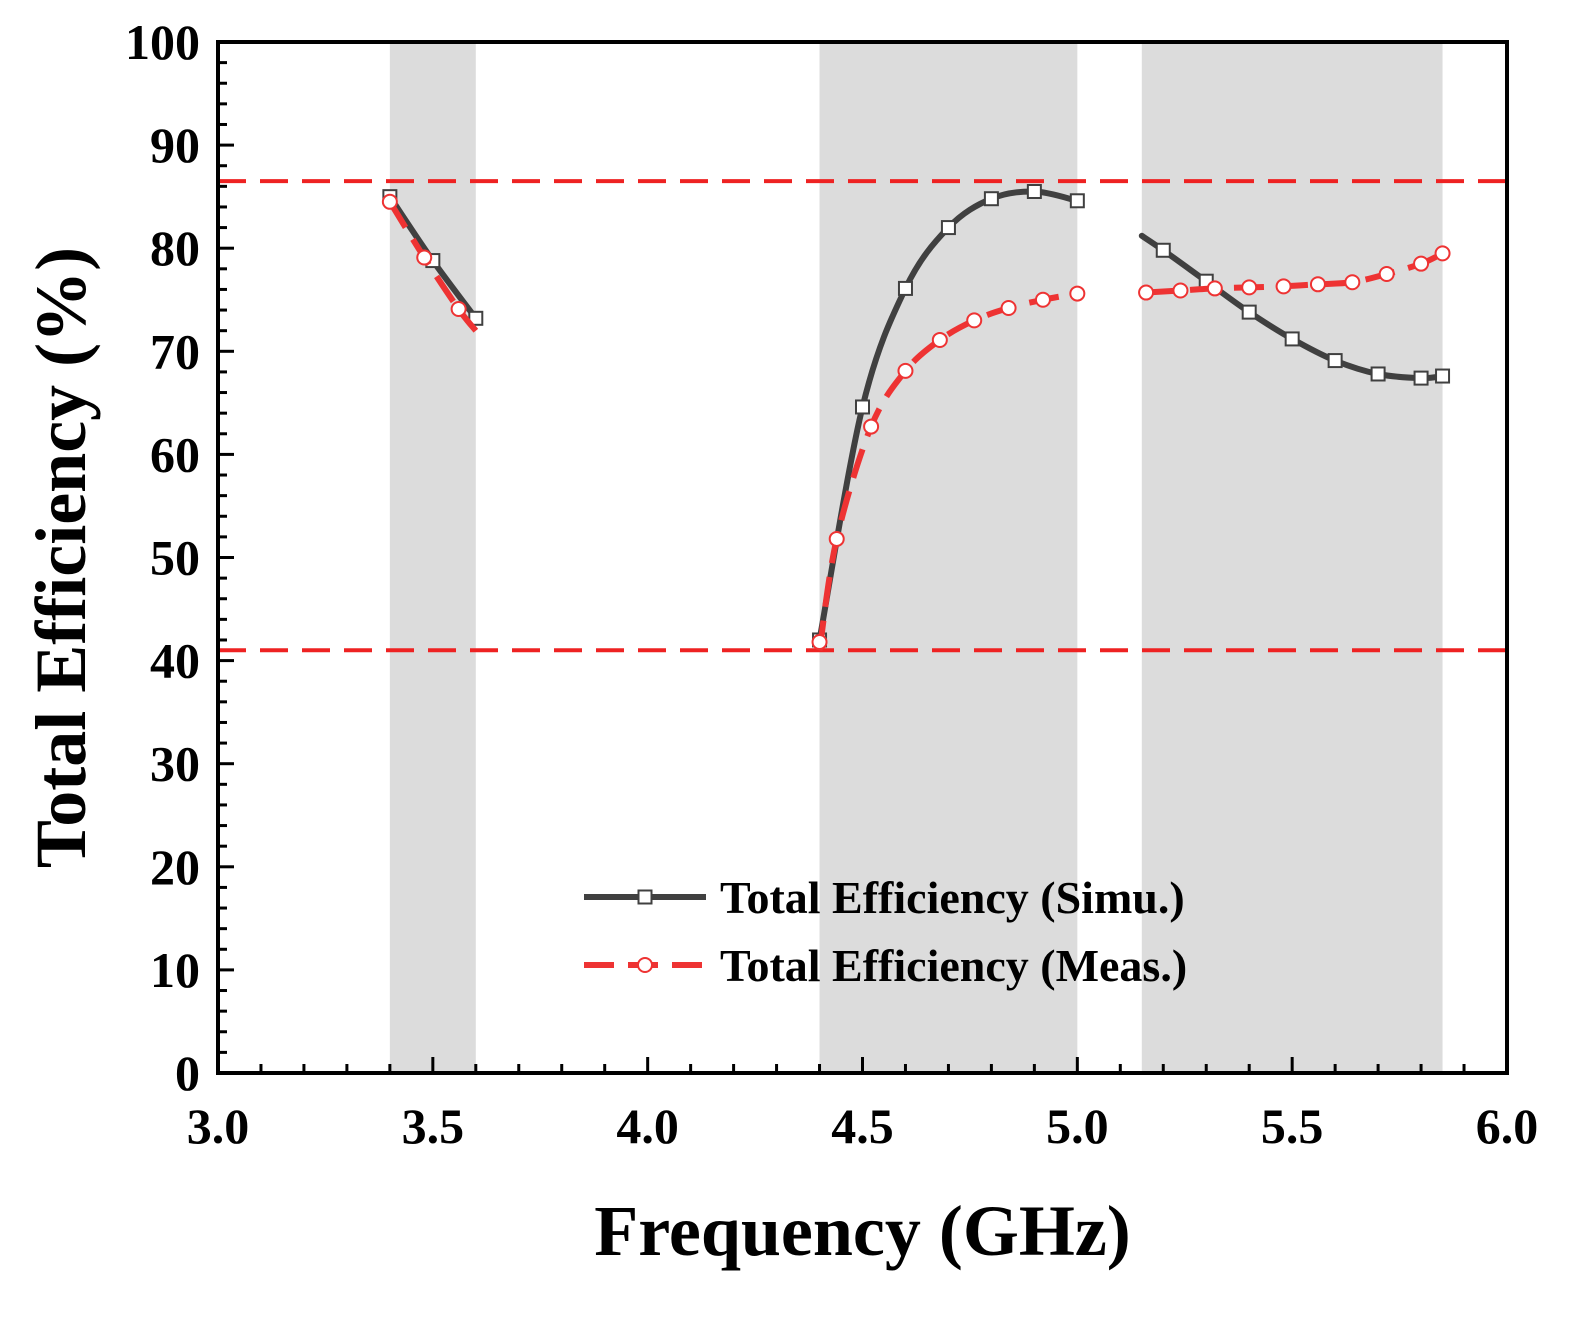 This screenshot has width=1593, height=1324. I want to click on y-tick-label: 10, so click(175, 970).